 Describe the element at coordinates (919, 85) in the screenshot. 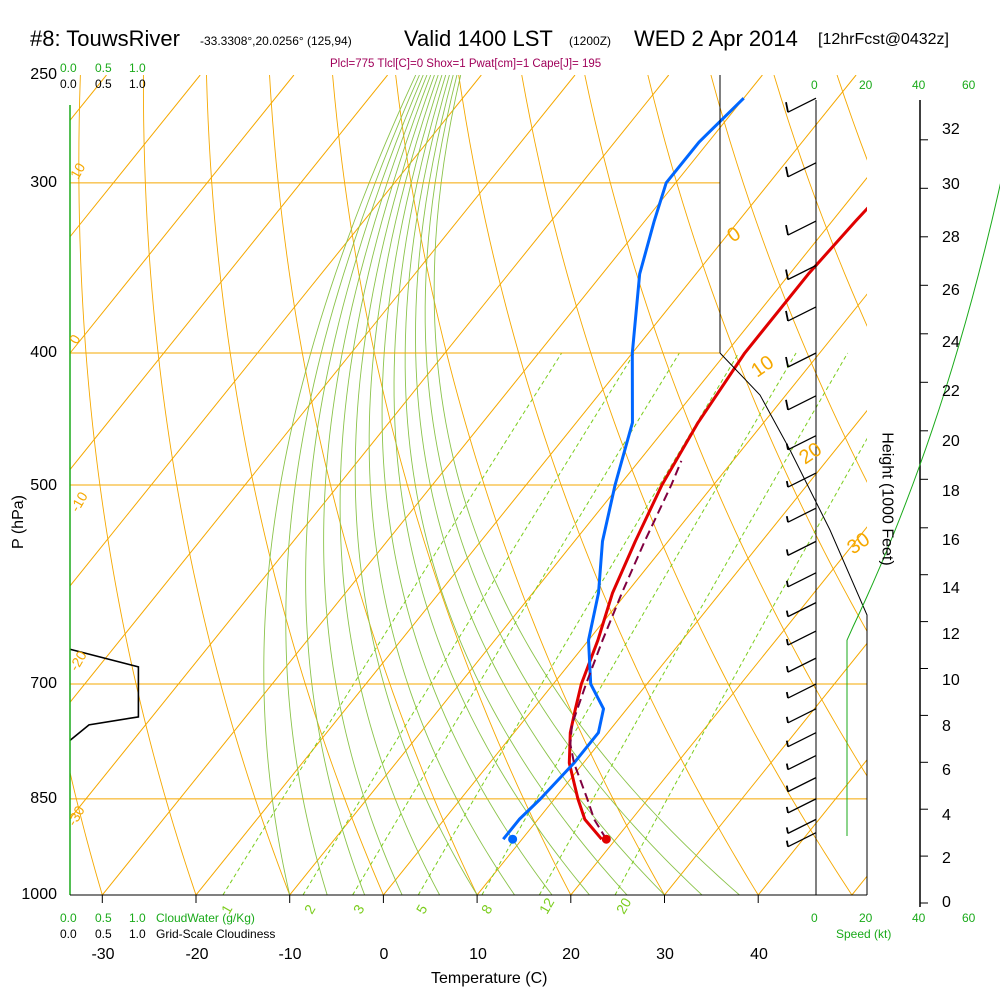

I see `spd-top-40: 40` at that location.